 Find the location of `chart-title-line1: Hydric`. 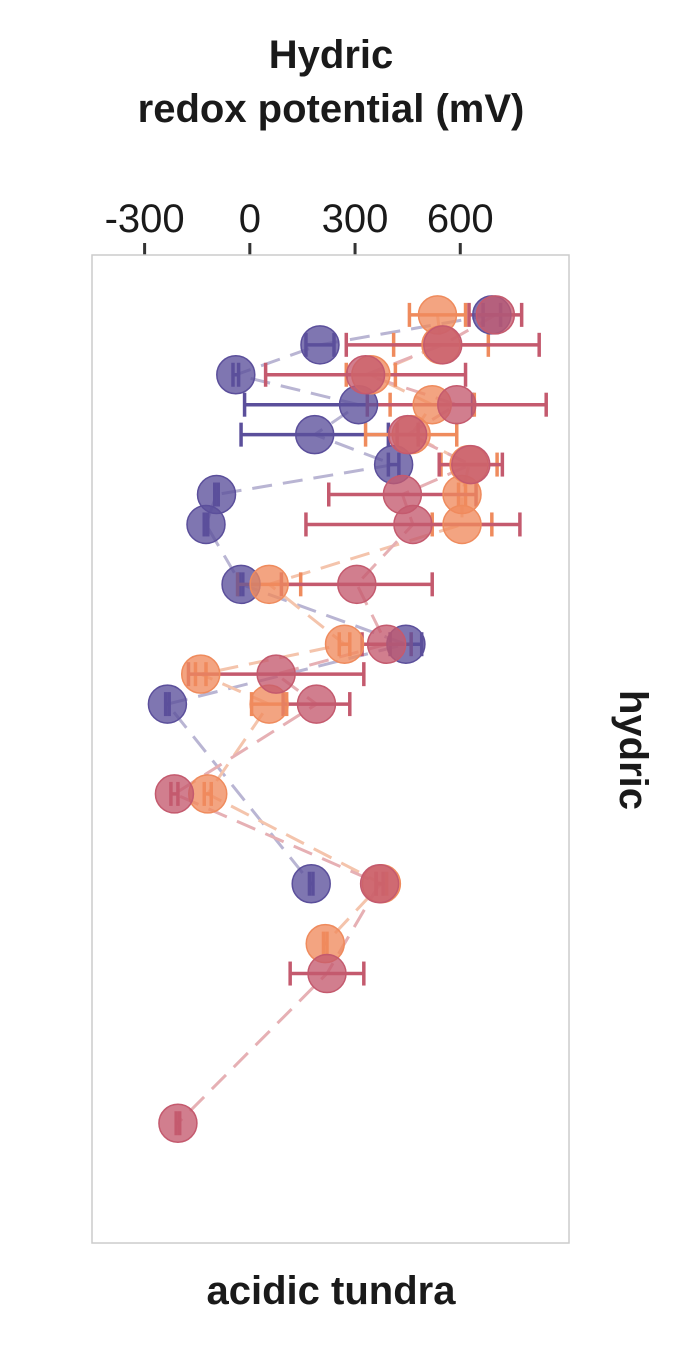

chart-title-line1: Hydric is located at coordinates (331, 55).